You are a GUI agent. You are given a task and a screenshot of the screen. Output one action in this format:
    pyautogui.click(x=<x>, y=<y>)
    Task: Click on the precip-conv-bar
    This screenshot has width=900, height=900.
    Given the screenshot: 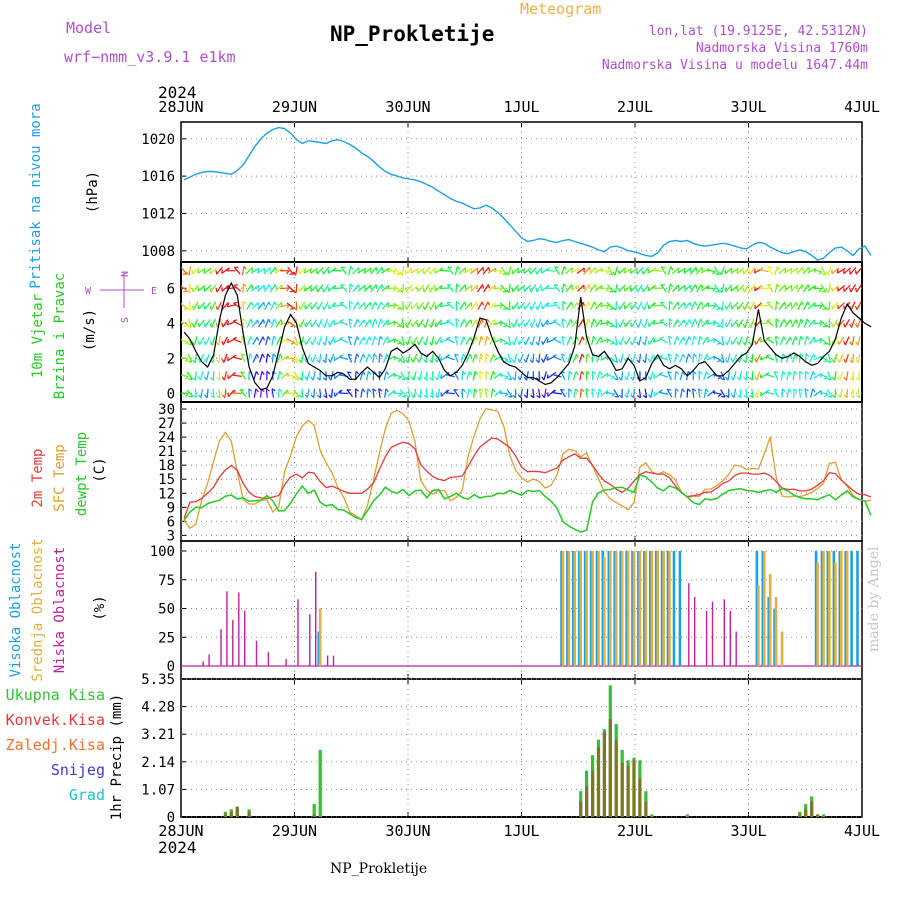 What is the action you would take?
    pyautogui.click(x=225, y=815)
    